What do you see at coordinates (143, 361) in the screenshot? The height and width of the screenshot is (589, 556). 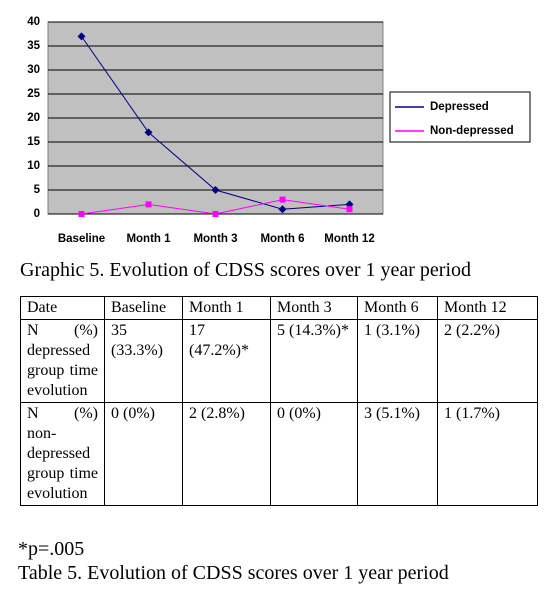 I see `table-cell: 35 (33.3%)` at bounding box center [143, 361].